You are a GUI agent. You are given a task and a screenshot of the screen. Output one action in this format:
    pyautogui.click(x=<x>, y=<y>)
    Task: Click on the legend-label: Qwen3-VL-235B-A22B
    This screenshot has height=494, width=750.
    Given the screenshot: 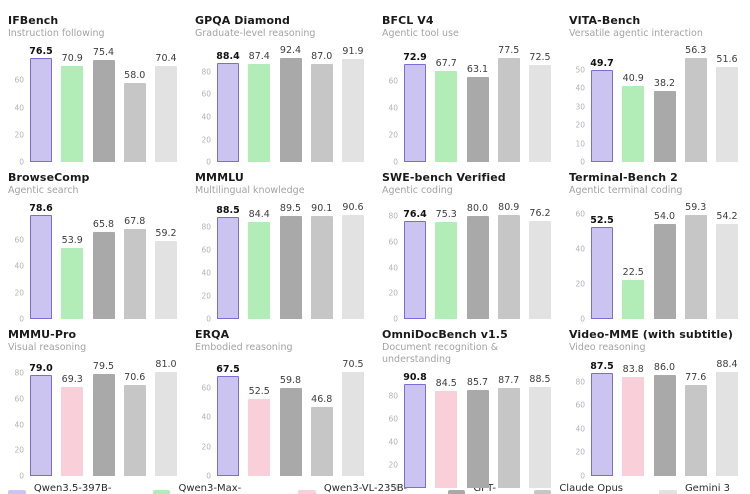 What is the action you would take?
    pyautogui.click(x=365, y=488)
    